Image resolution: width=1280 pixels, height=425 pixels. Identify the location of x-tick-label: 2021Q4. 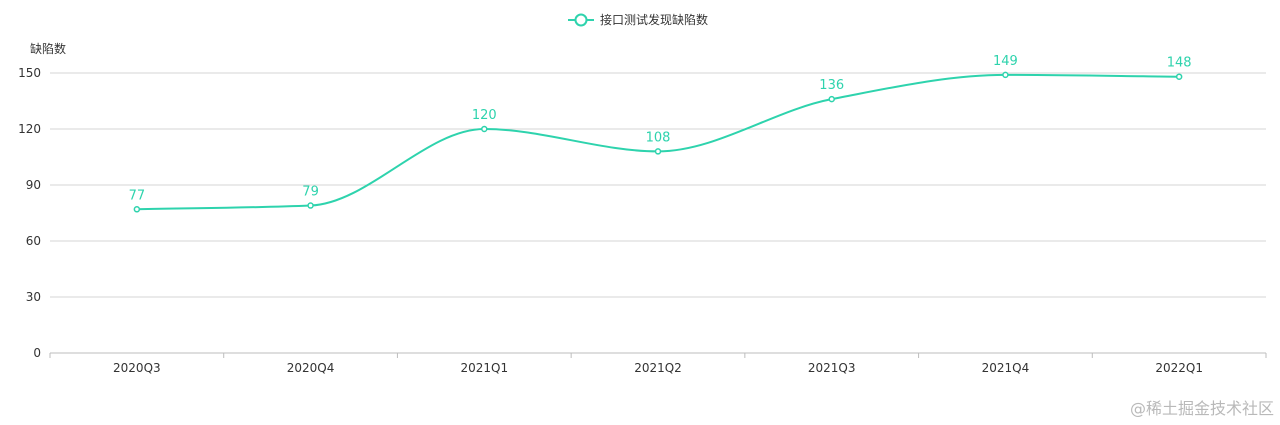
(1006, 368).